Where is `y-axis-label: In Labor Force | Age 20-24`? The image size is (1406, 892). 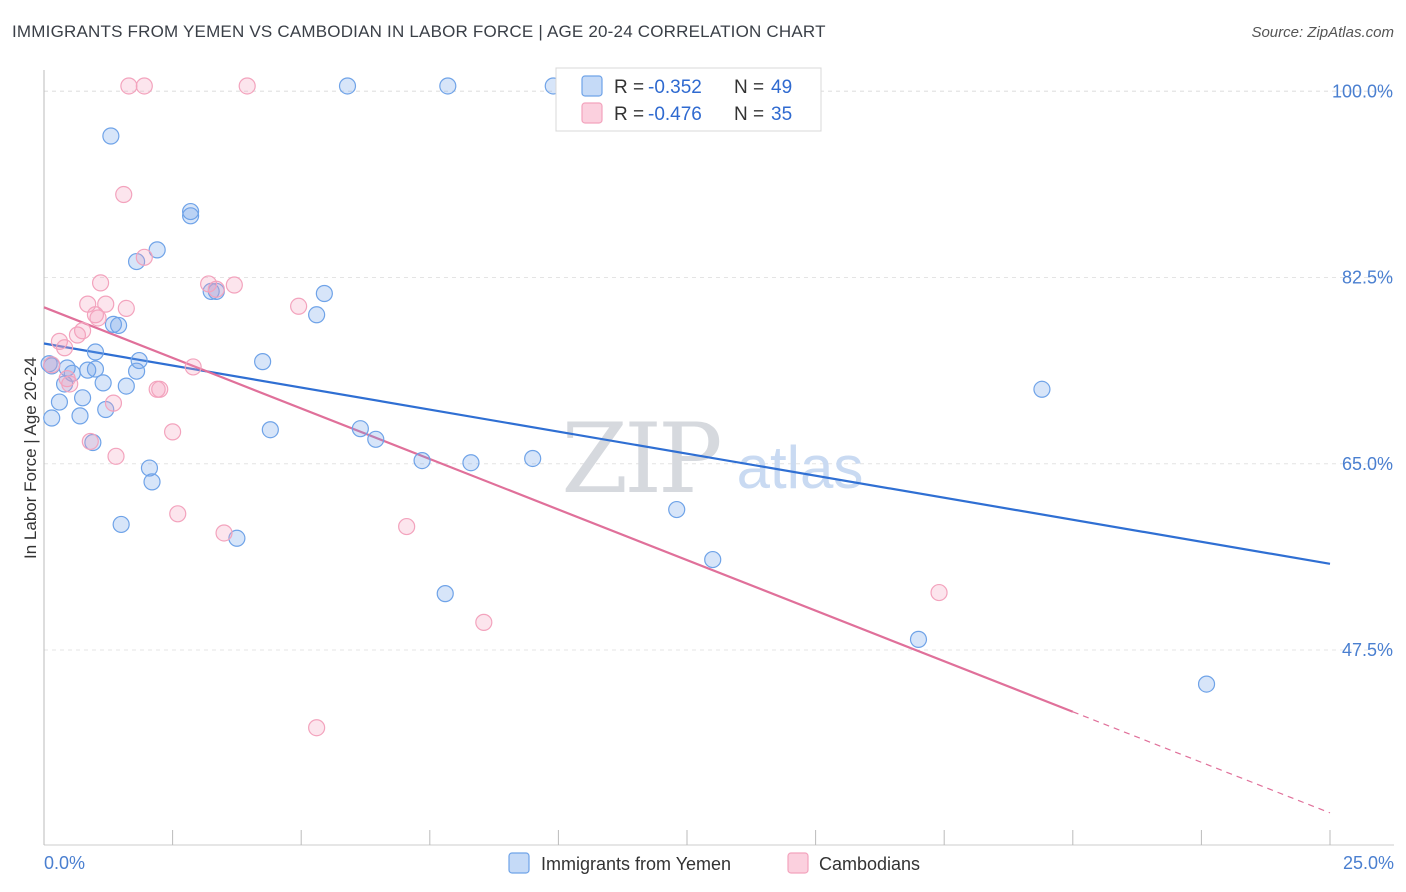 y-axis-label: In Labor Force | Age 20-24 is located at coordinates (30, 458).